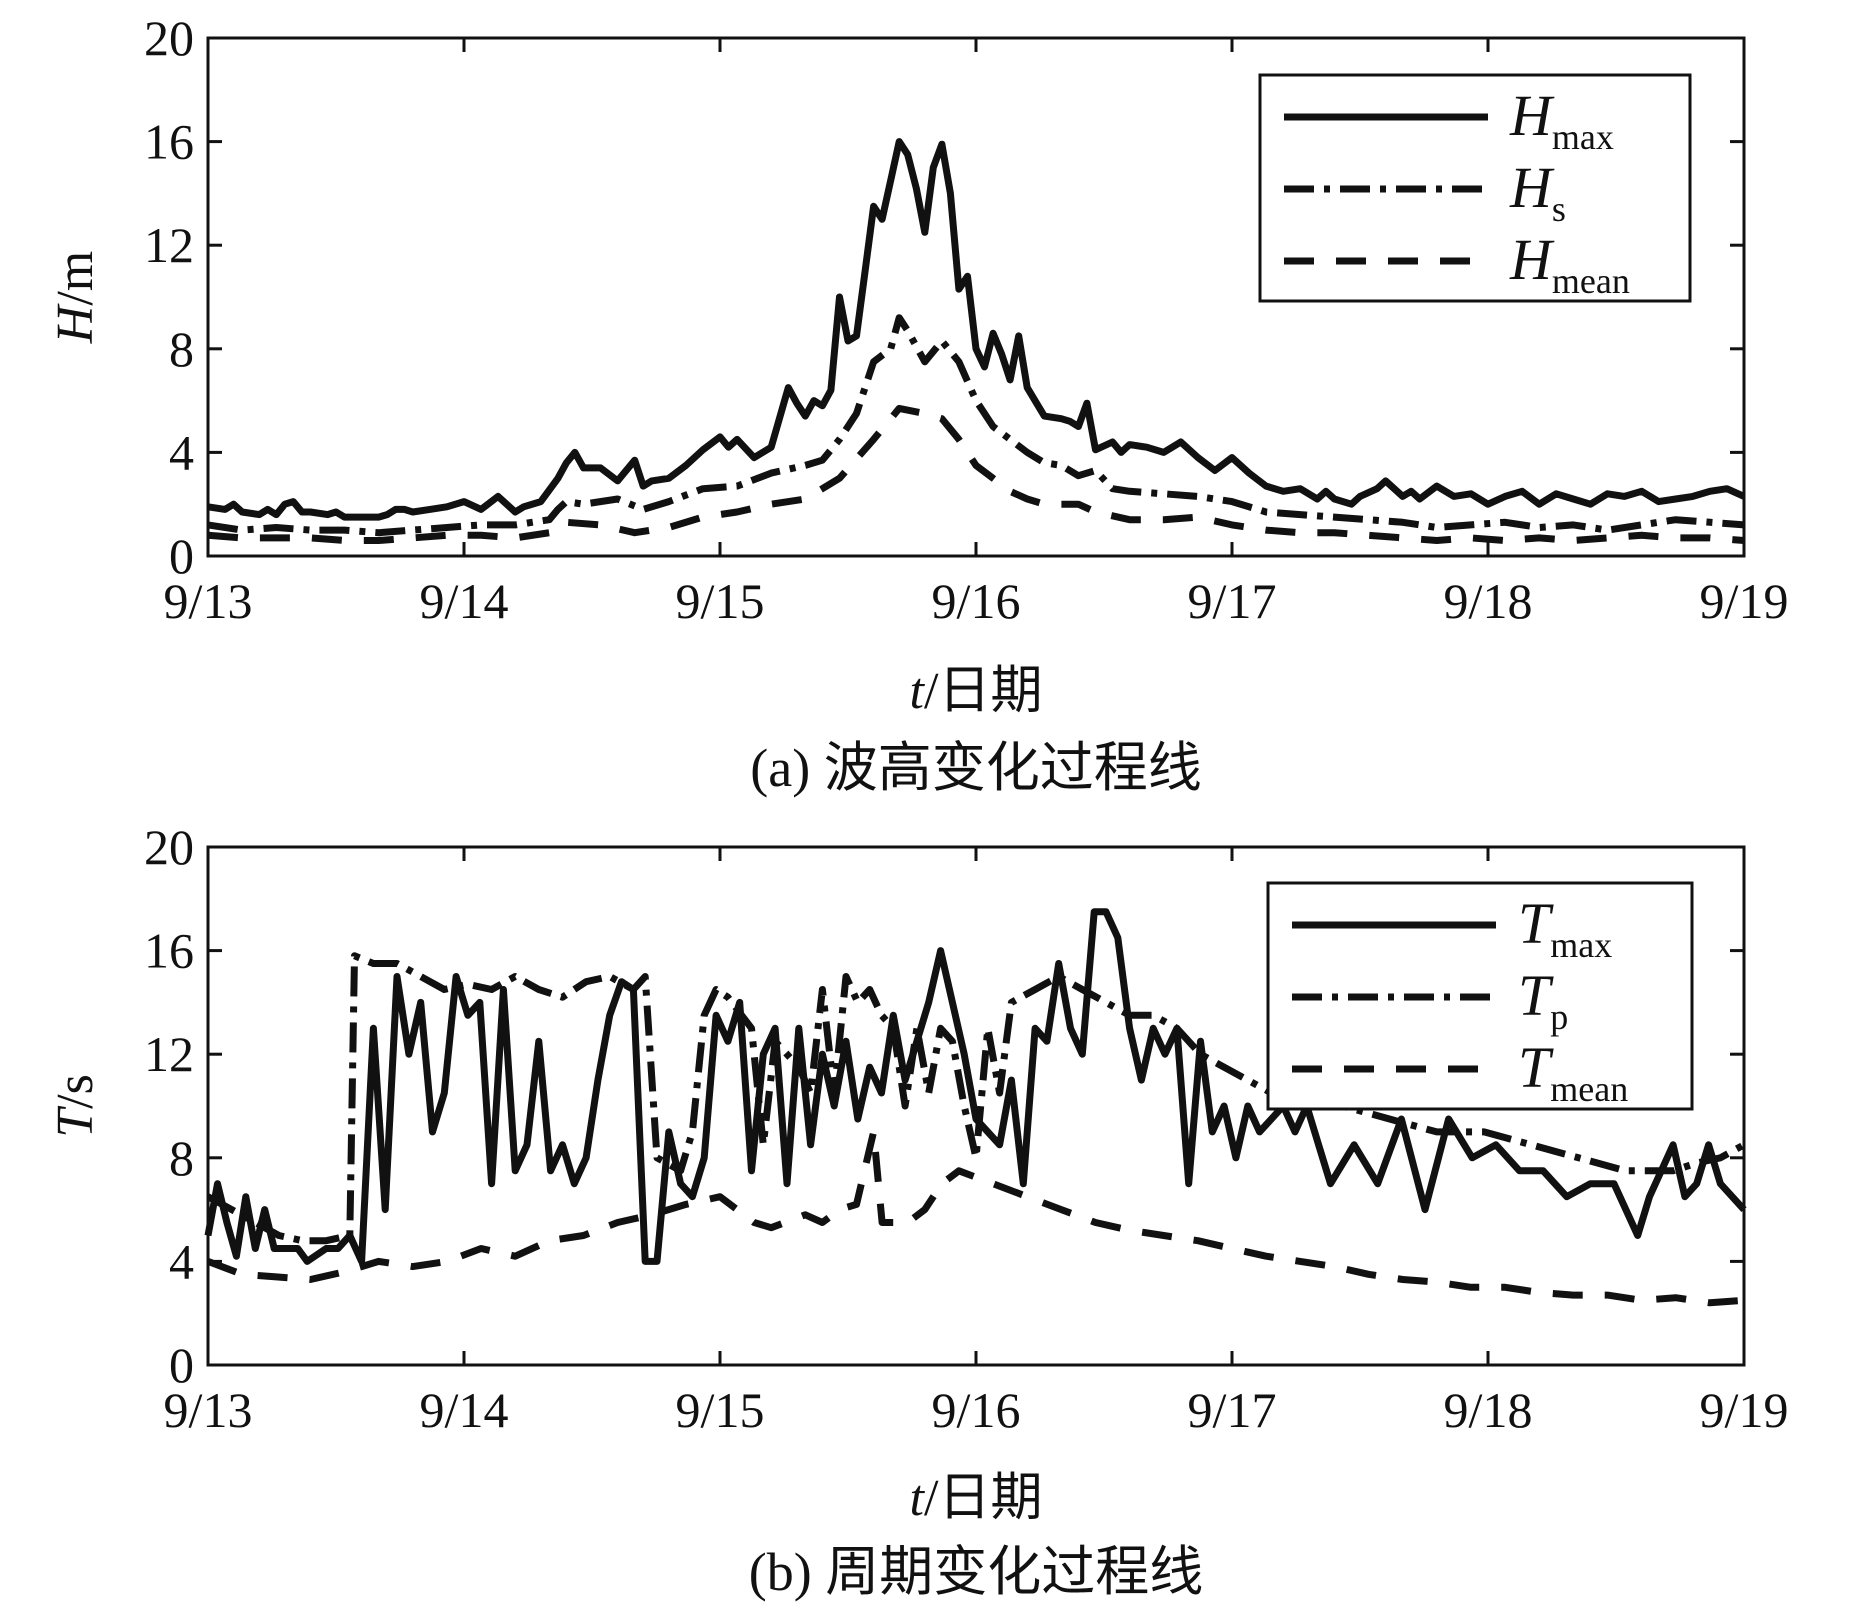 This screenshot has height=1605, width=1864. What do you see at coordinates (1565, 928) in the screenshot?
I see `legend-label-Tmax: Tmax` at bounding box center [1565, 928].